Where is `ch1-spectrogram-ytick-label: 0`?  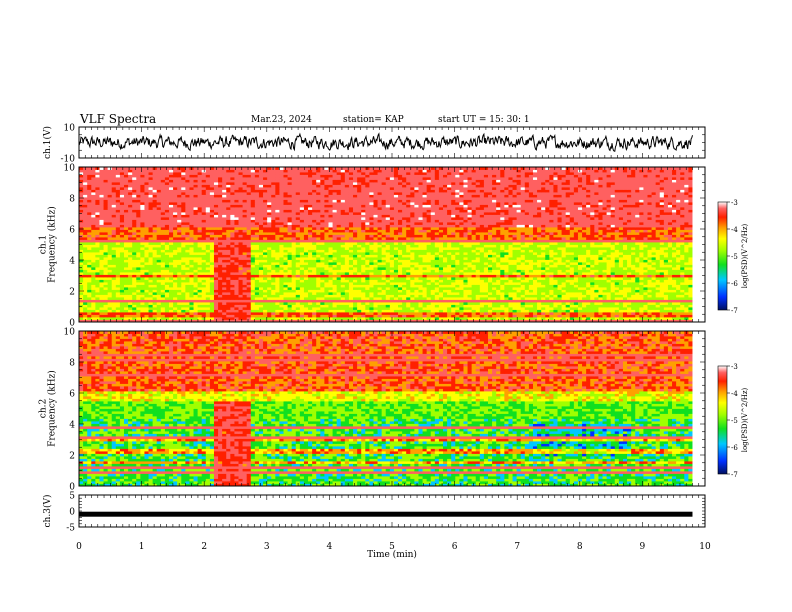 ch1-spectrogram-ytick-label: 0 is located at coordinates (72, 324).